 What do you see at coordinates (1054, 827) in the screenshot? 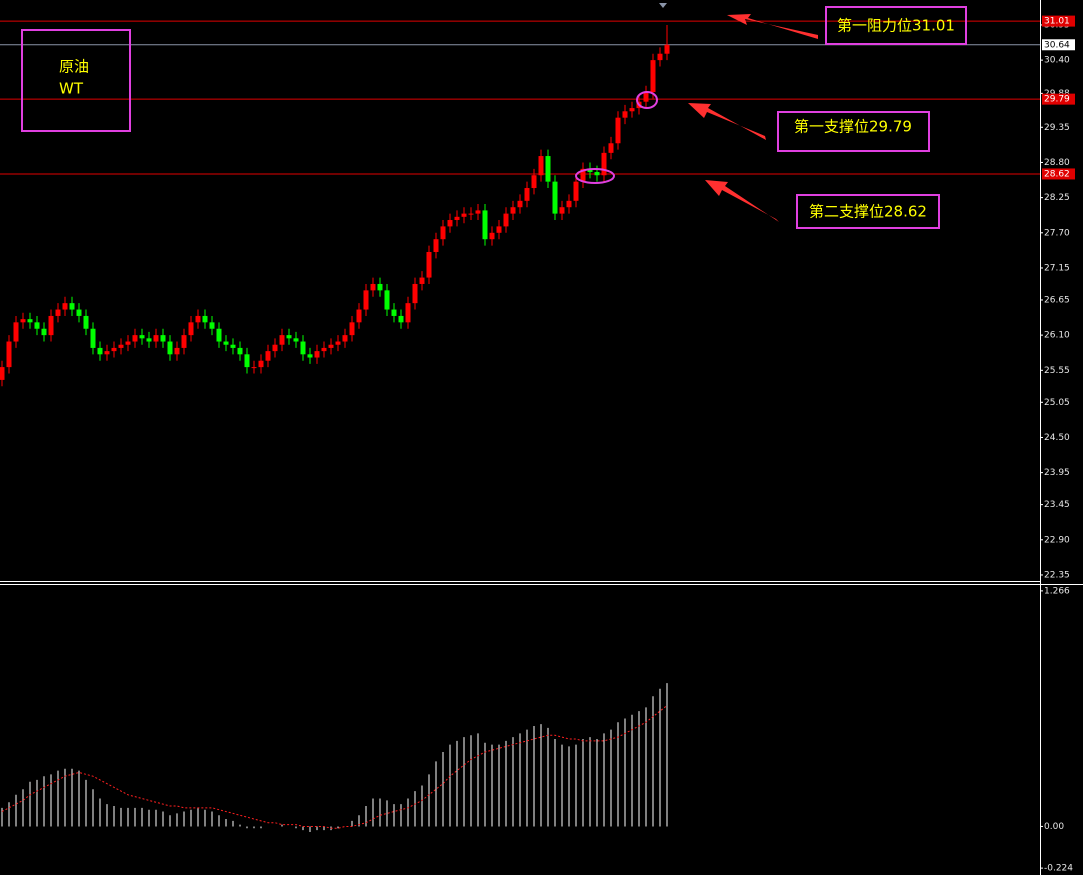
I see `y-tick-label: 0.00` at bounding box center [1054, 827].